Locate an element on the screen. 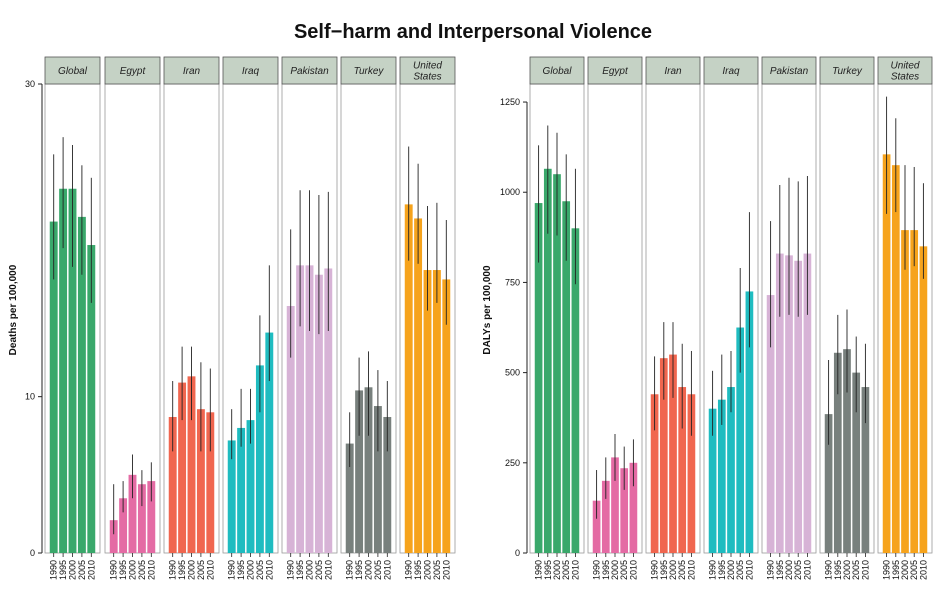  panel-iran: Iran 1990 1995 2000 2005 2010 is located at coordinates (191, 318).